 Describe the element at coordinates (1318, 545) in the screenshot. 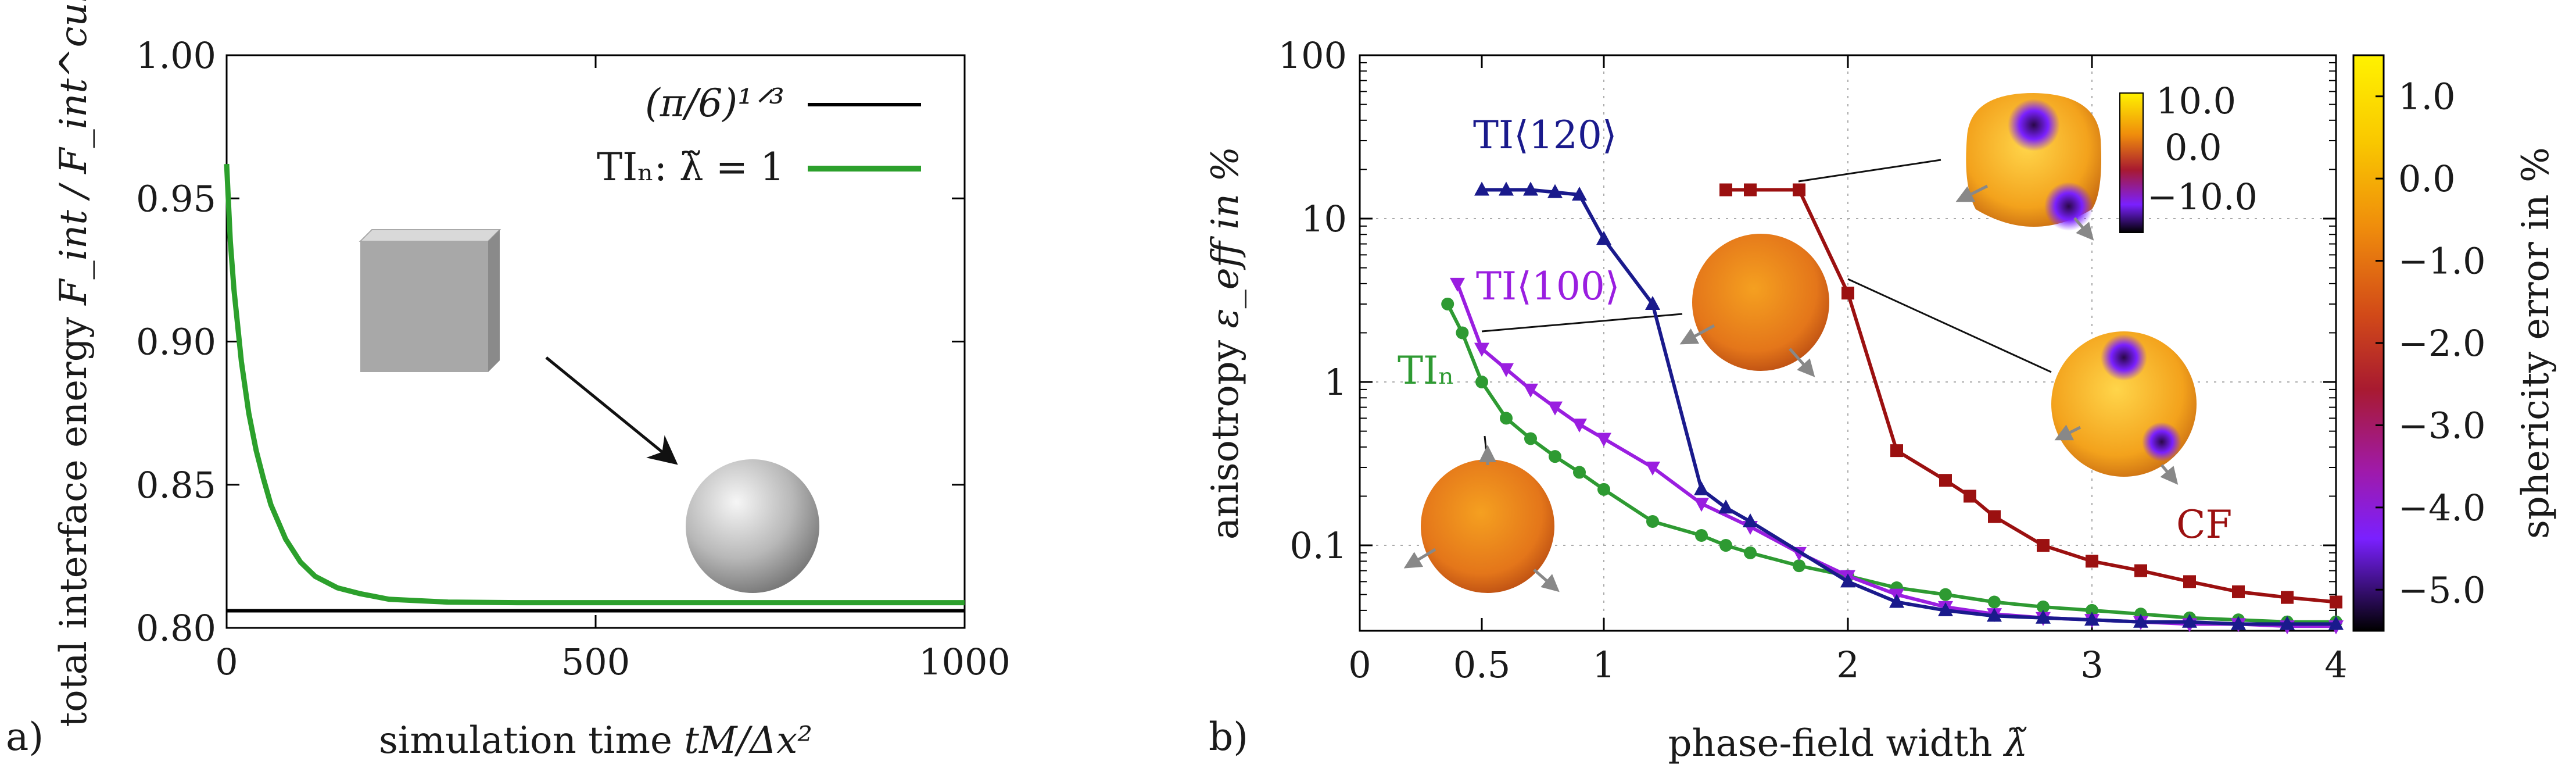

I see `panel-b-ytick-label: 0.1` at that location.